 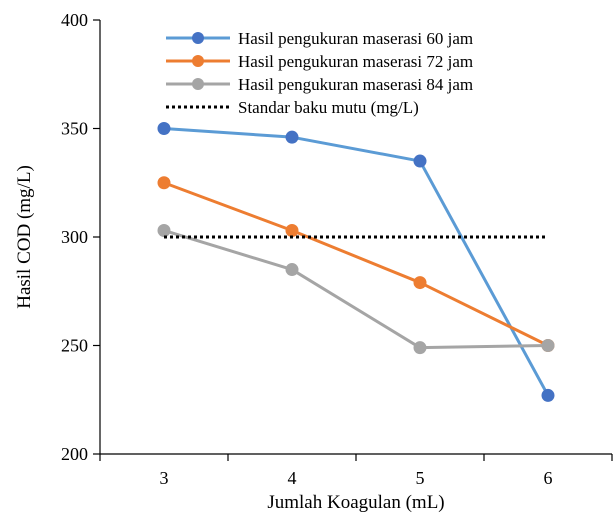 I want to click on legend-label: Hasil pengukuran maserasi 84 jam, so click(x=355, y=84).